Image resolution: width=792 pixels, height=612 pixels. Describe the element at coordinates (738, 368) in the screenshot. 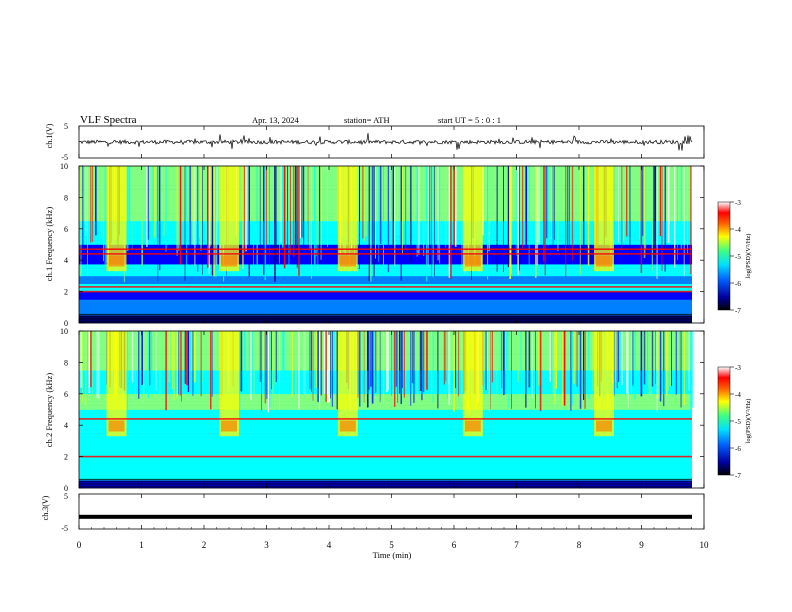

I see `colorbar-tick-label: -3` at that location.